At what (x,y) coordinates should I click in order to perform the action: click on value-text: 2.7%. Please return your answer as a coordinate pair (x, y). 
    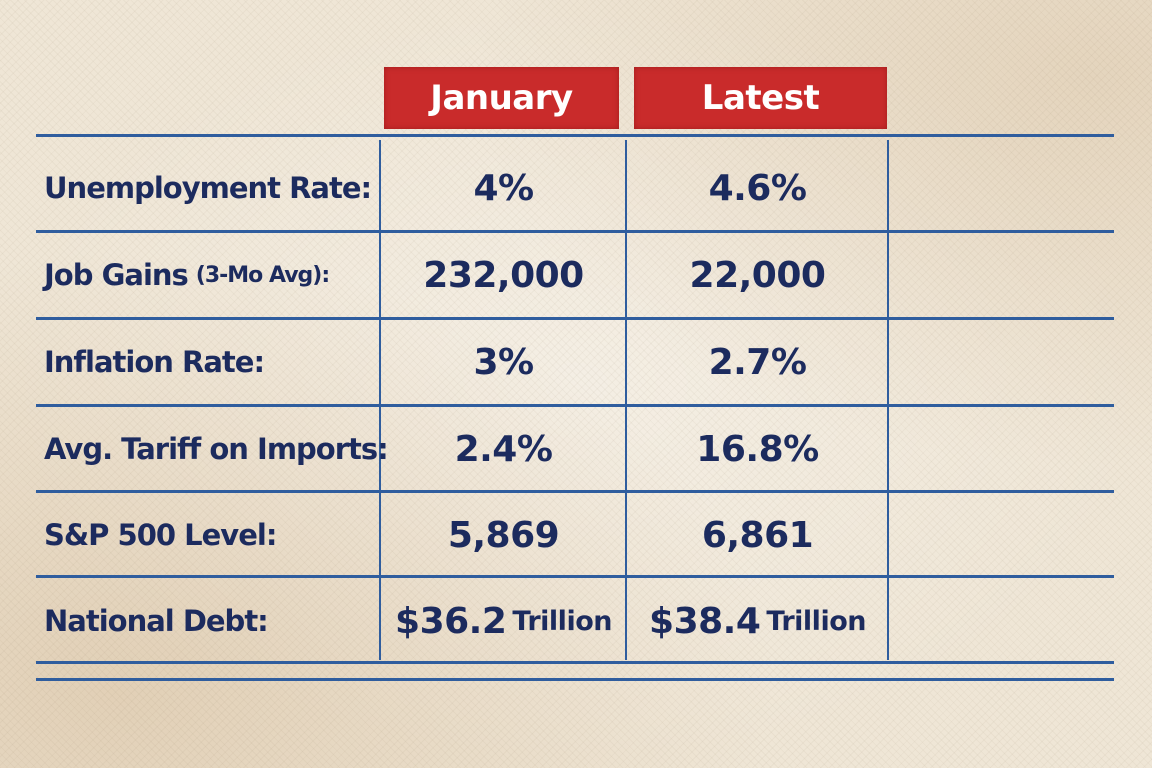
    Looking at the image, I should click on (757, 362).